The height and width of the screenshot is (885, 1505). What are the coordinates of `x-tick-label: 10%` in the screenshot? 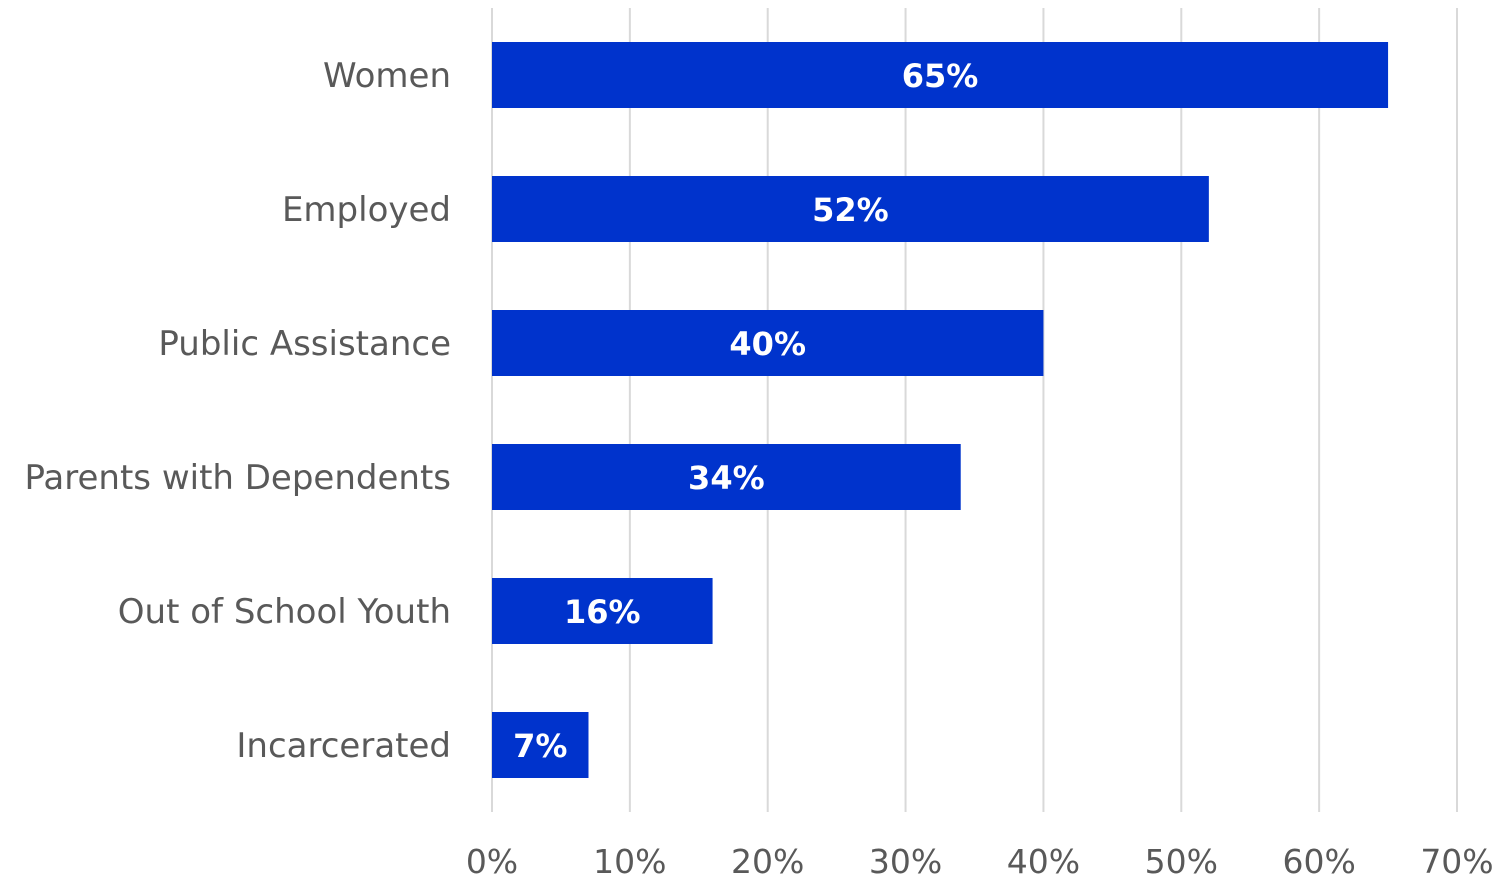 It's located at (629, 861).